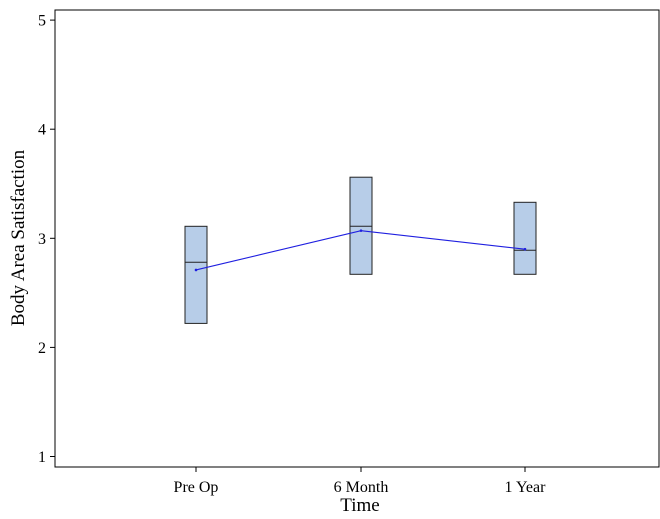 This screenshot has height=519, width=660. What do you see at coordinates (42, 130) in the screenshot?
I see `y-tick-label-3: 4` at bounding box center [42, 130].